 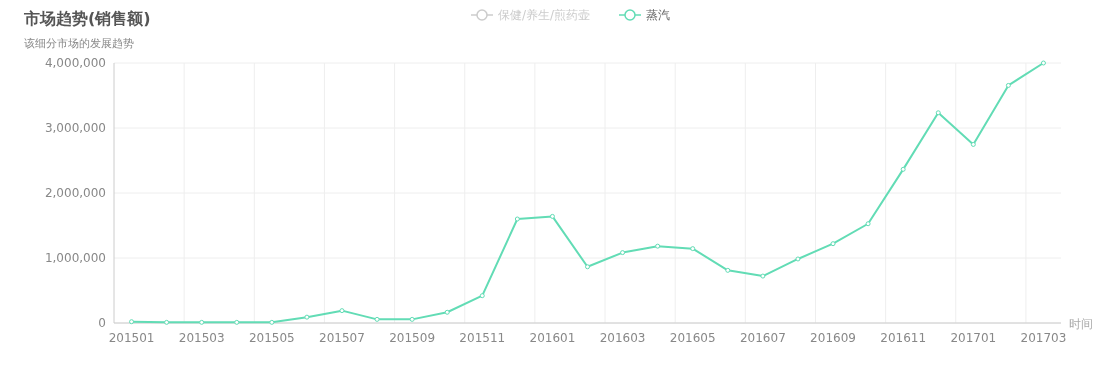 I want to click on x-tick-label: 201607, so click(x=762, y=338).